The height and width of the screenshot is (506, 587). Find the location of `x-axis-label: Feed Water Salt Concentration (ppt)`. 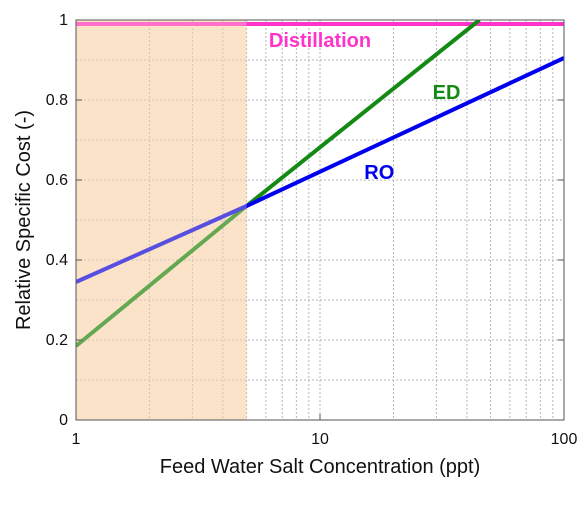

x-axis-label: Feed Water Salt Concentration (ppt) is located at coordinates (320, 467).